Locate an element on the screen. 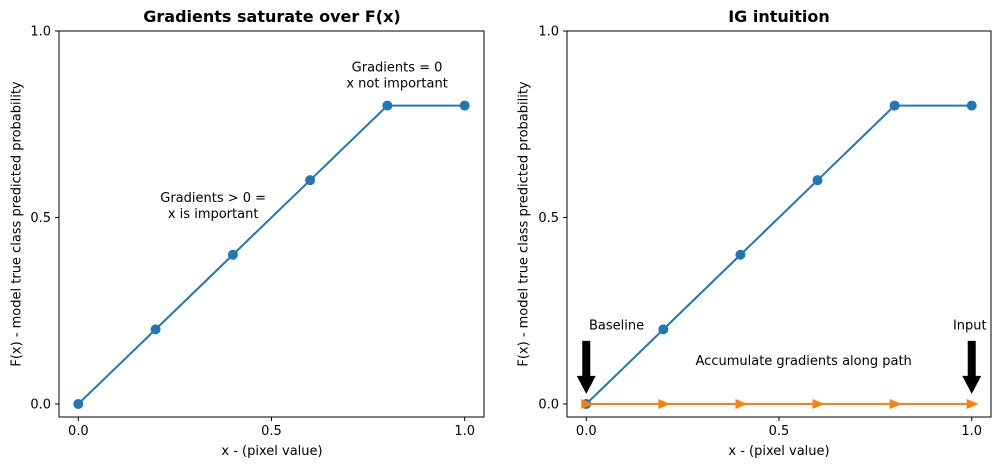 The height and width of the screenshot is (470, 1001). left-chart-title: Gradients saturate over F(x) is located at coordinates (272, 16).